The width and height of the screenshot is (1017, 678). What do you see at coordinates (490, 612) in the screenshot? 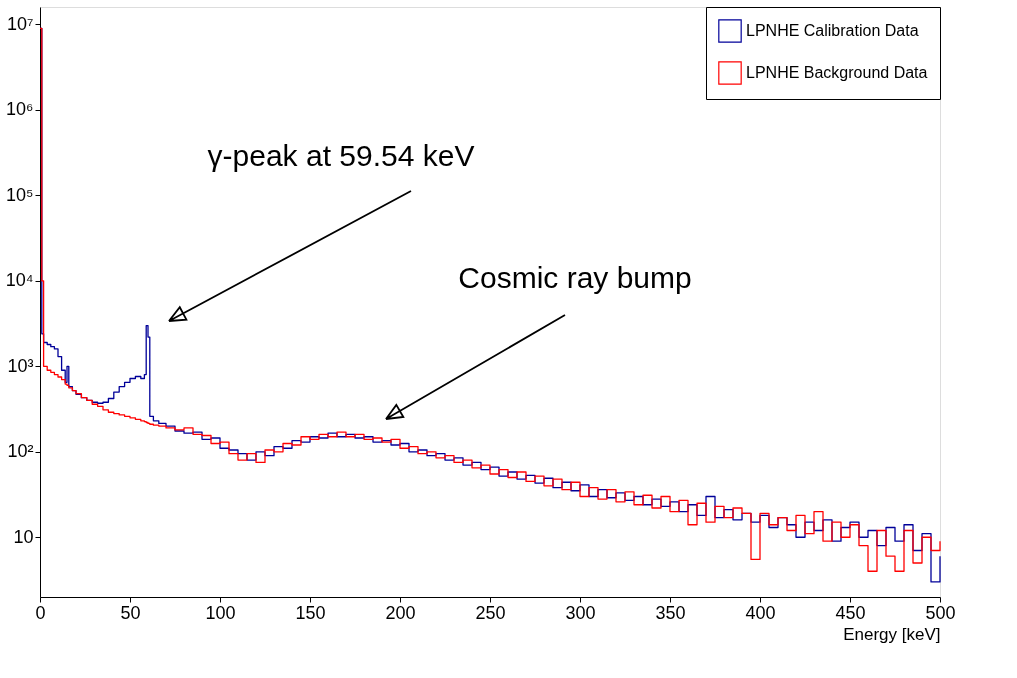
I see `x-tick-label: 250` at bounding box center [490, 612].